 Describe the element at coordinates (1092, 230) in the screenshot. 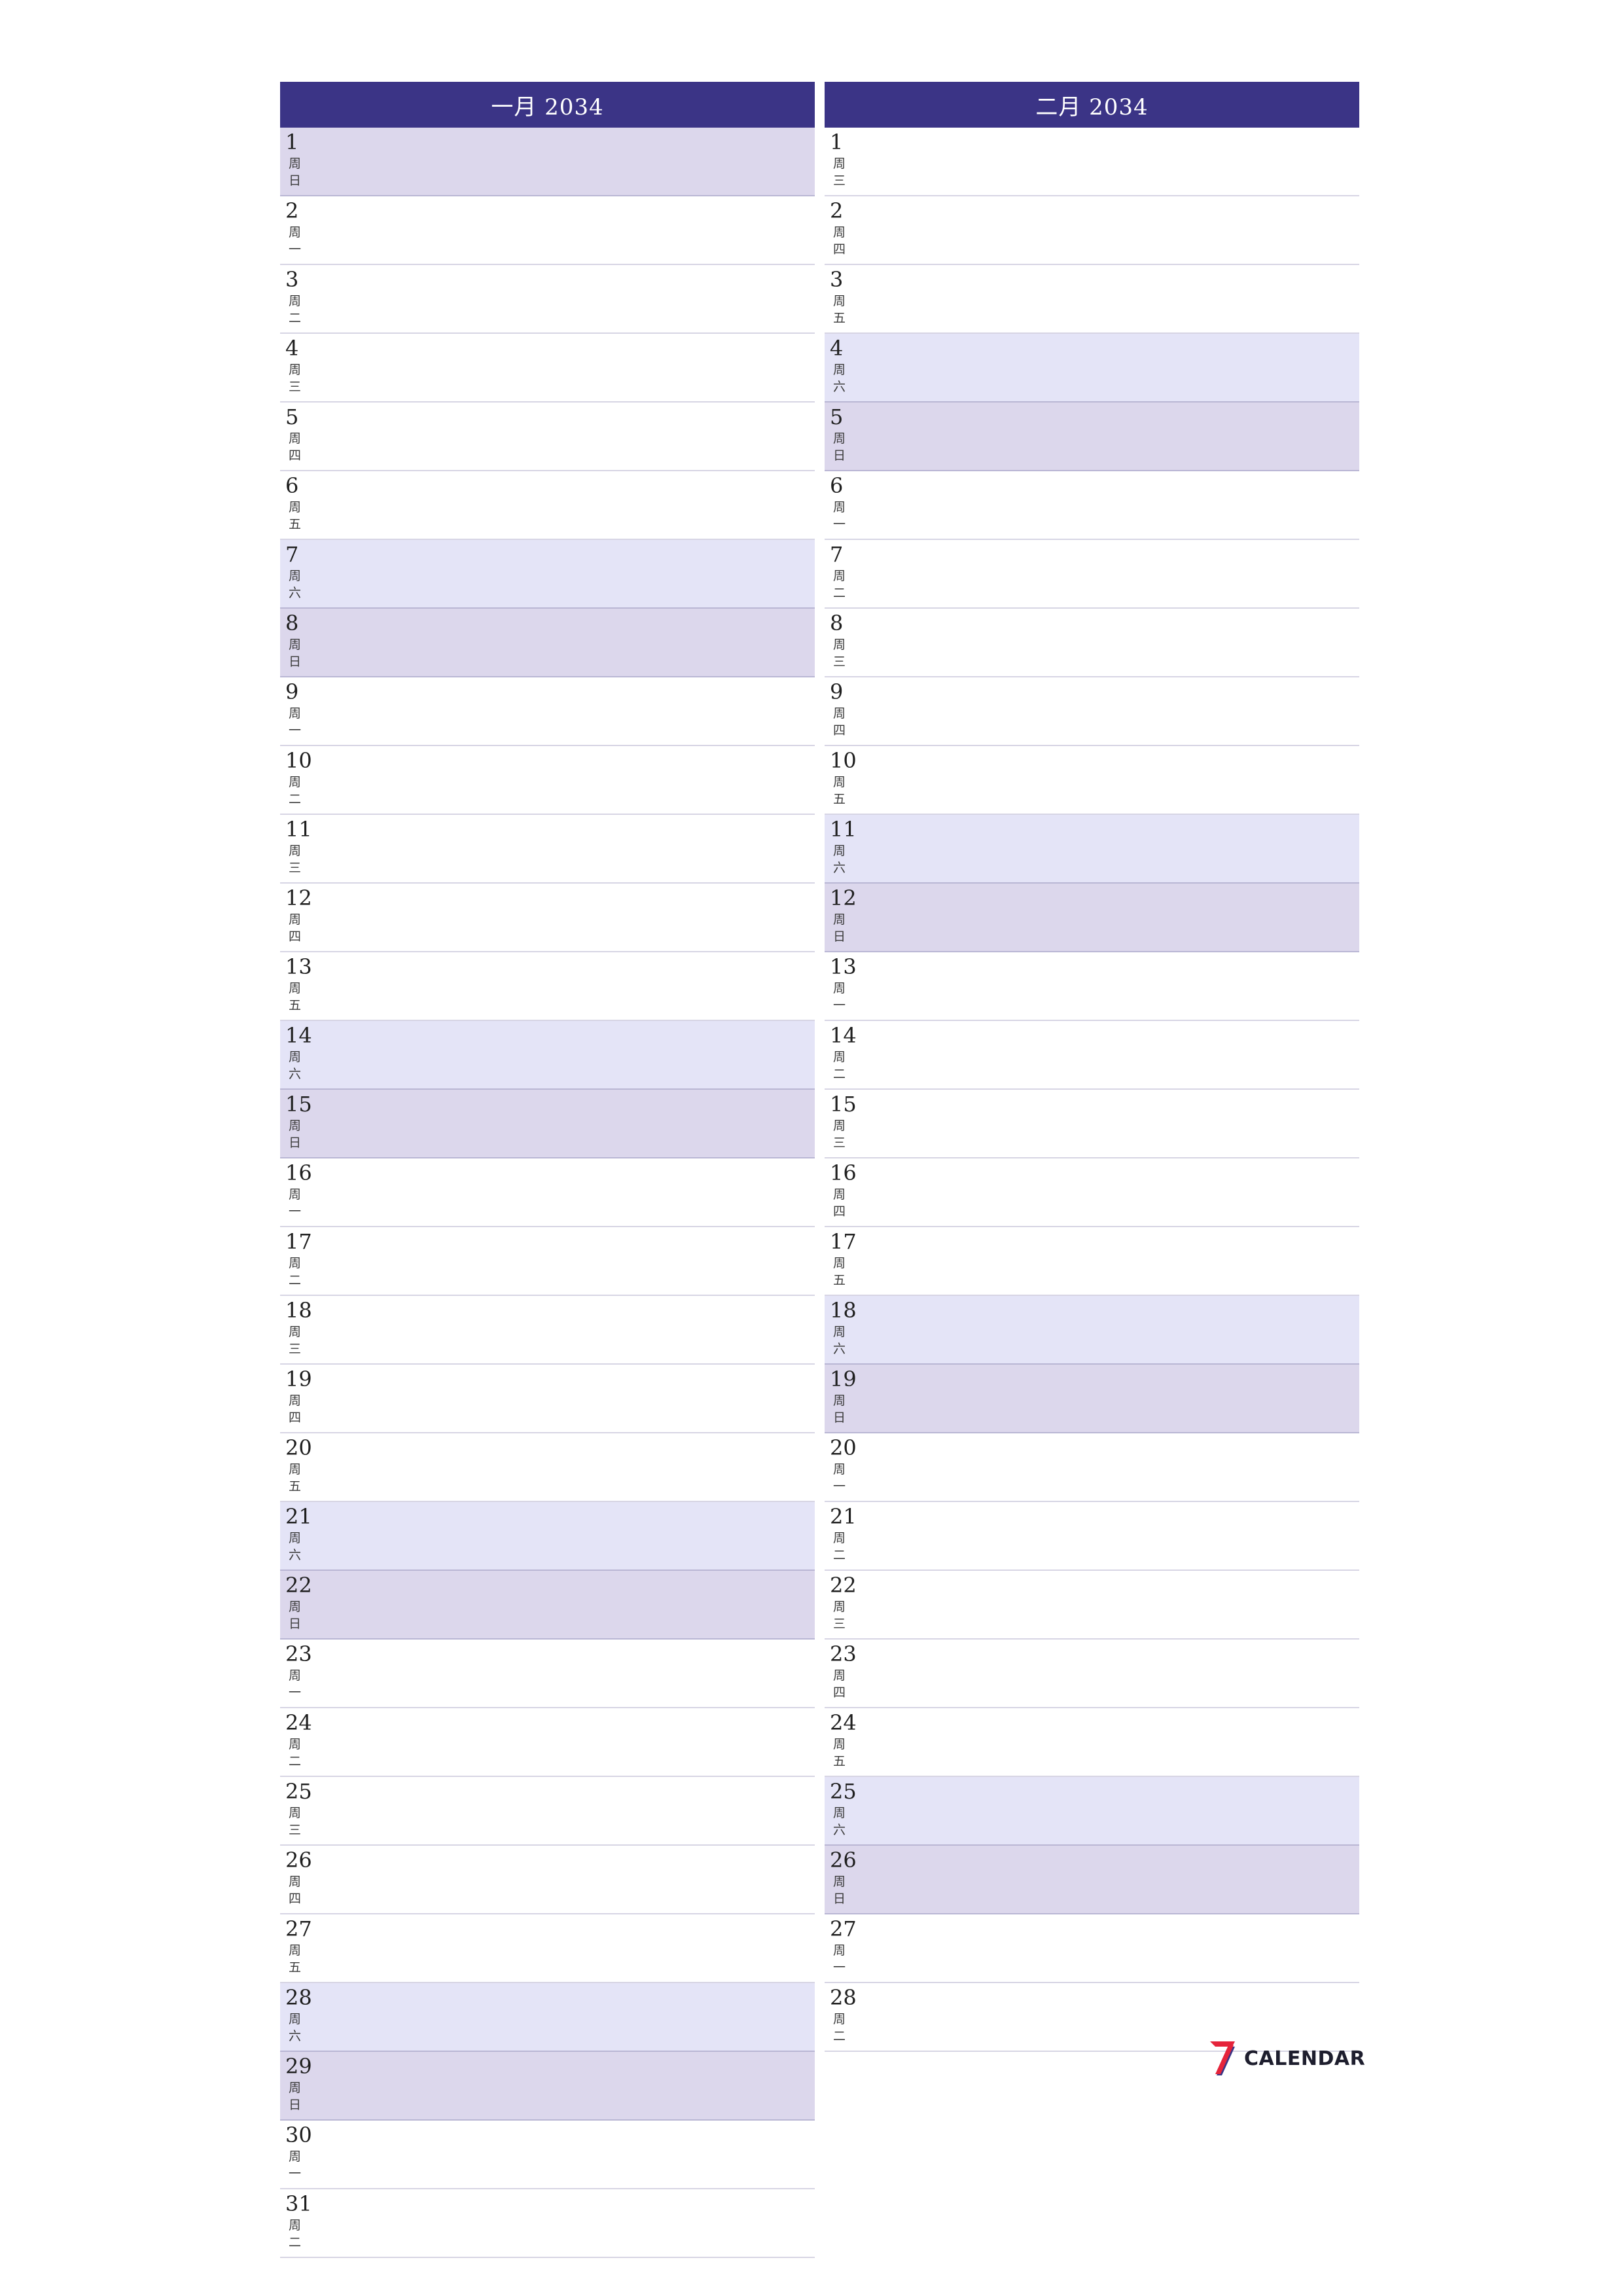

I see `day-row: 2 周四` at that location.